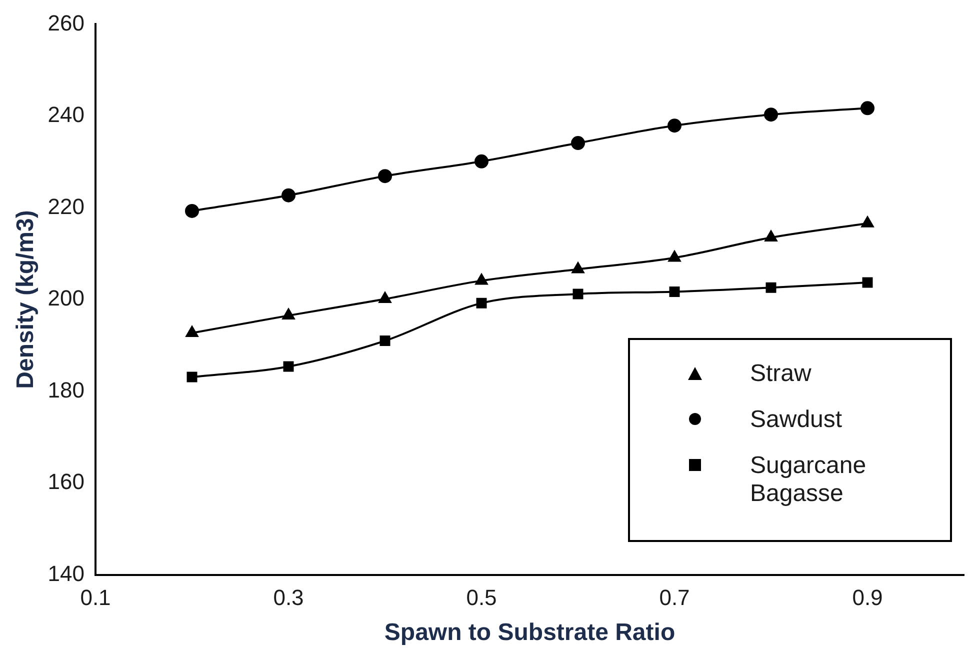 The width and height of the screenshot is (980, 660). Describe the element at coordinates (95, 597) in the screenshot. I see `x-tick-label: 0.1` at that location.